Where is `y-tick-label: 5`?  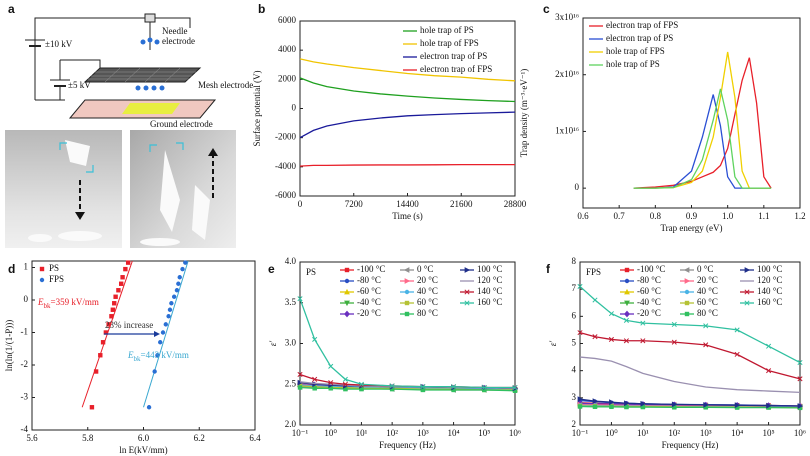
y-tick-label: 5 is located at coordinates (574, 343).